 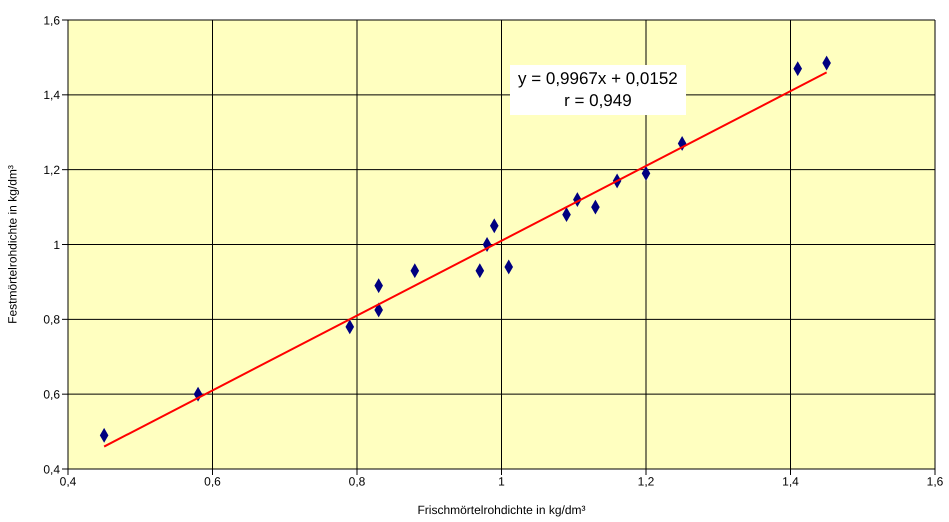 I want to click on y-tick-label: 0,8, so click(x=51, y=319).